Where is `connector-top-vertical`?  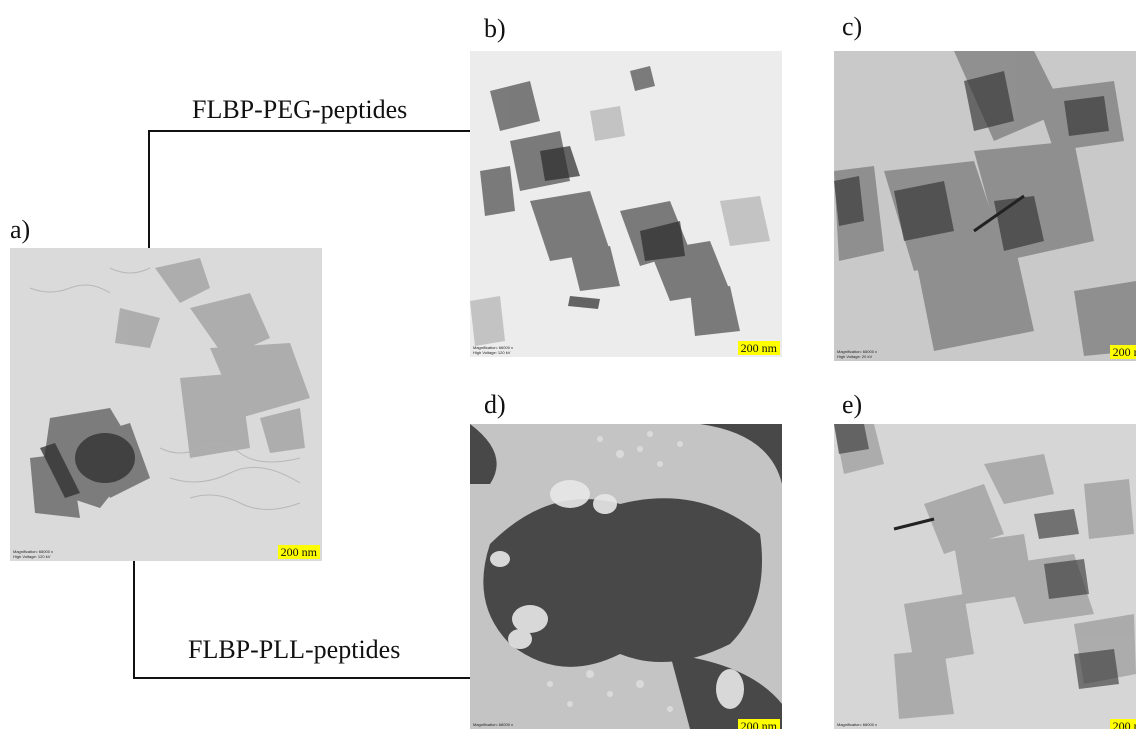 connector-top-vertical is located at coordinates (149, 189).